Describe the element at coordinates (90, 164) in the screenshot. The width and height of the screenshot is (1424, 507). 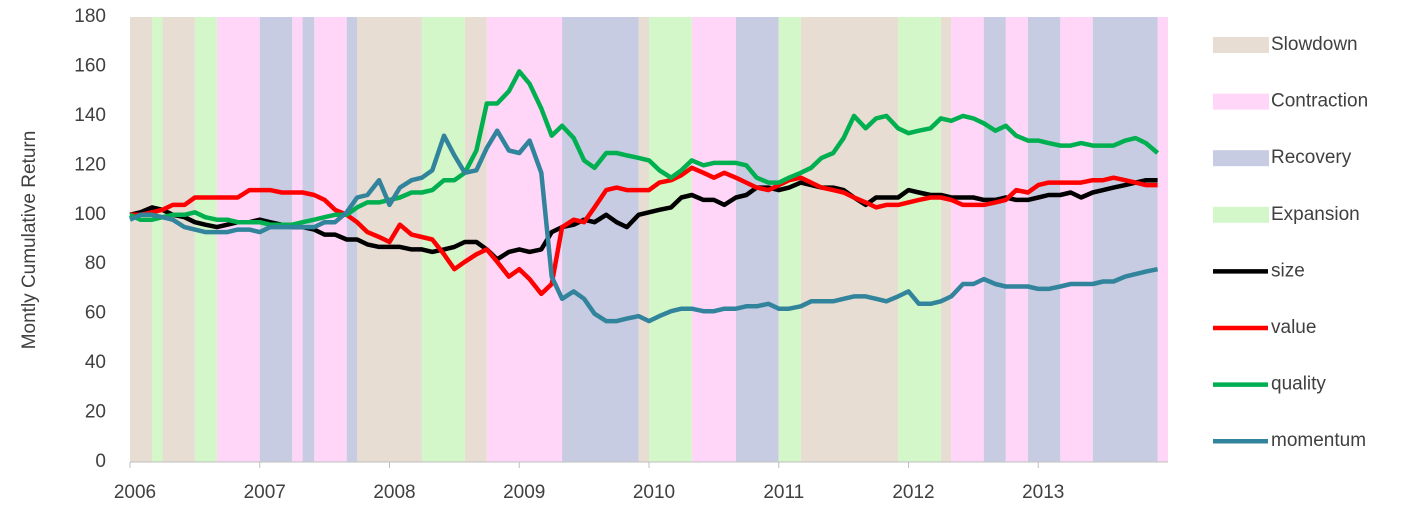
I see `y-tick-label: 120` at that location.